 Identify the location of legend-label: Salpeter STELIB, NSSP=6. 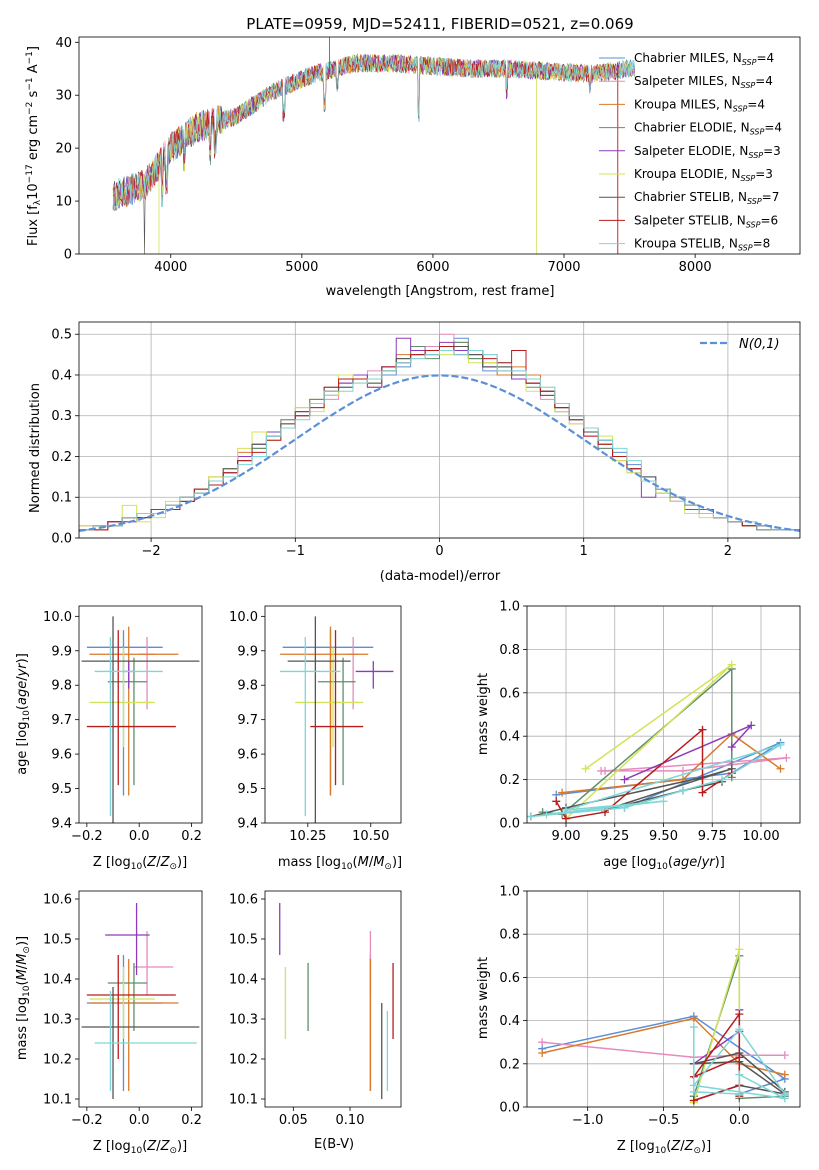
(706, 221).